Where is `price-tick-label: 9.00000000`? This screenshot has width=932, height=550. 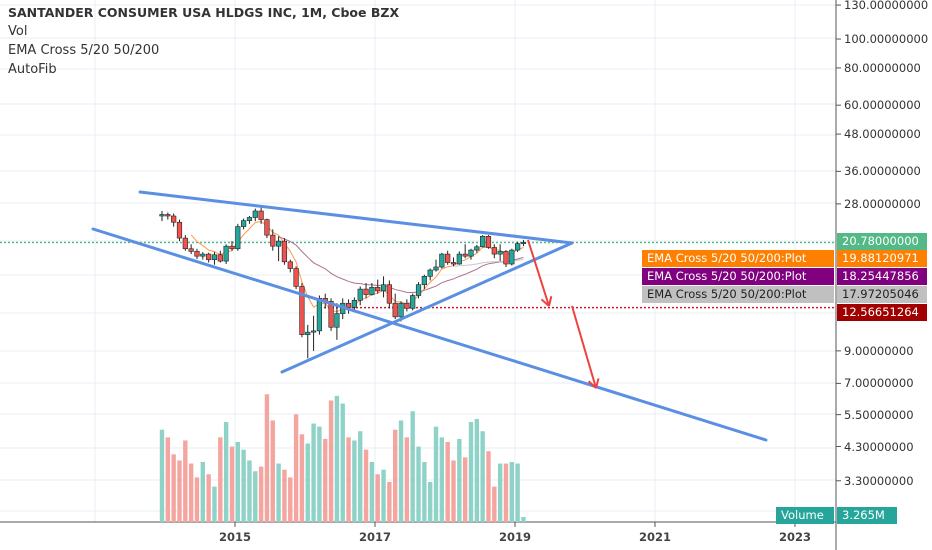 price-tick-label: 9.00000000 is located at coordinates (879, 350).